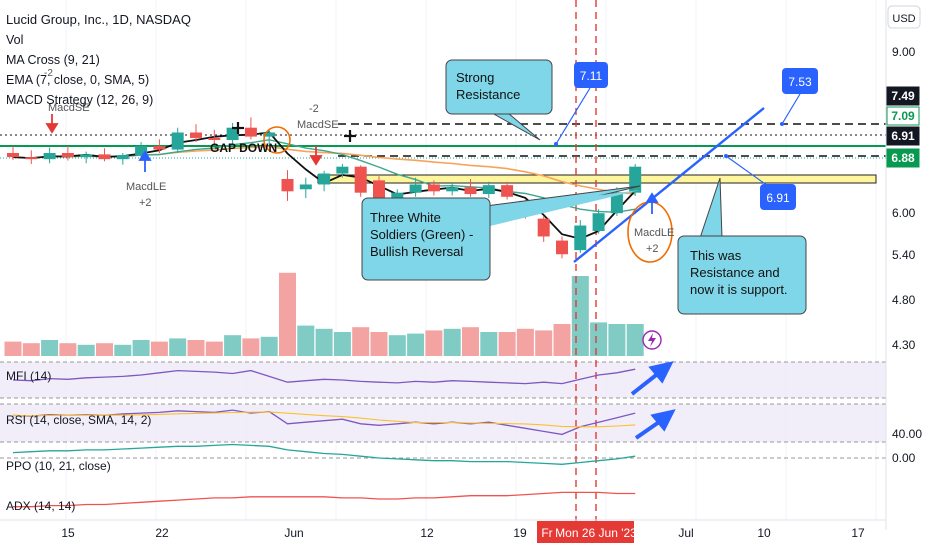 This screenshot has width=932, height=550. I want to click on currency-button, so click(904, 17).